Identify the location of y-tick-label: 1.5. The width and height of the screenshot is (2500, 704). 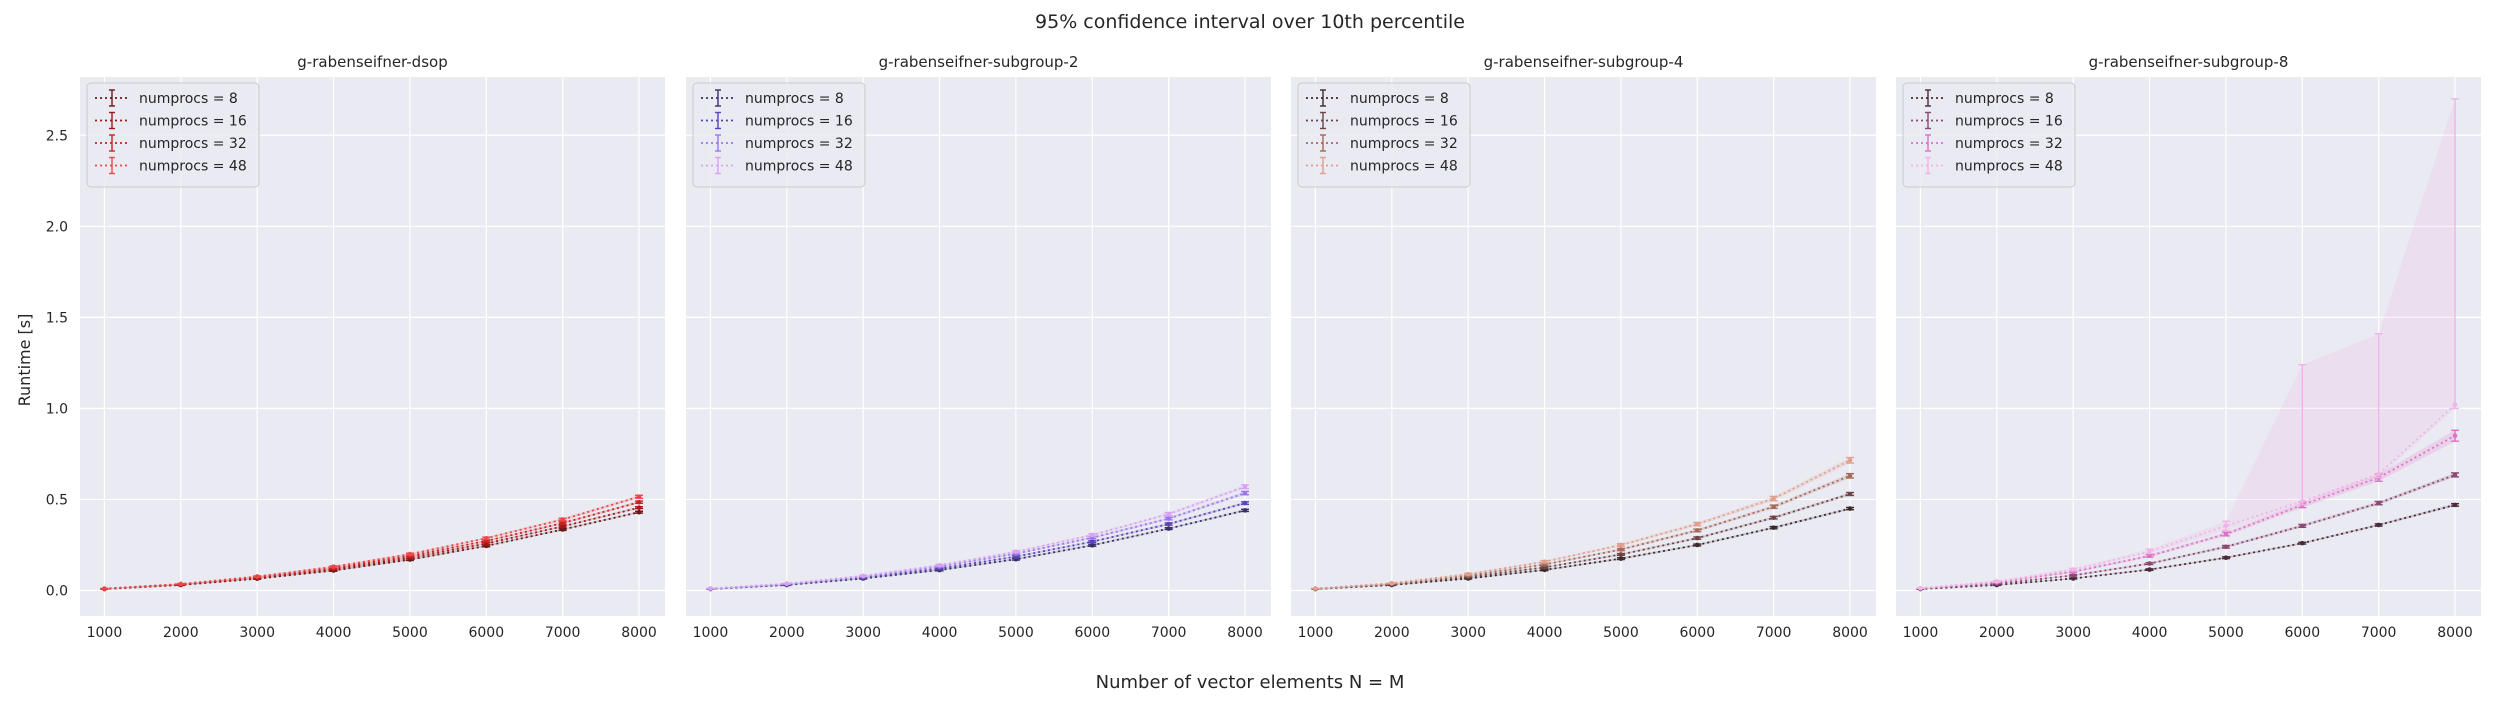
(57, 318).